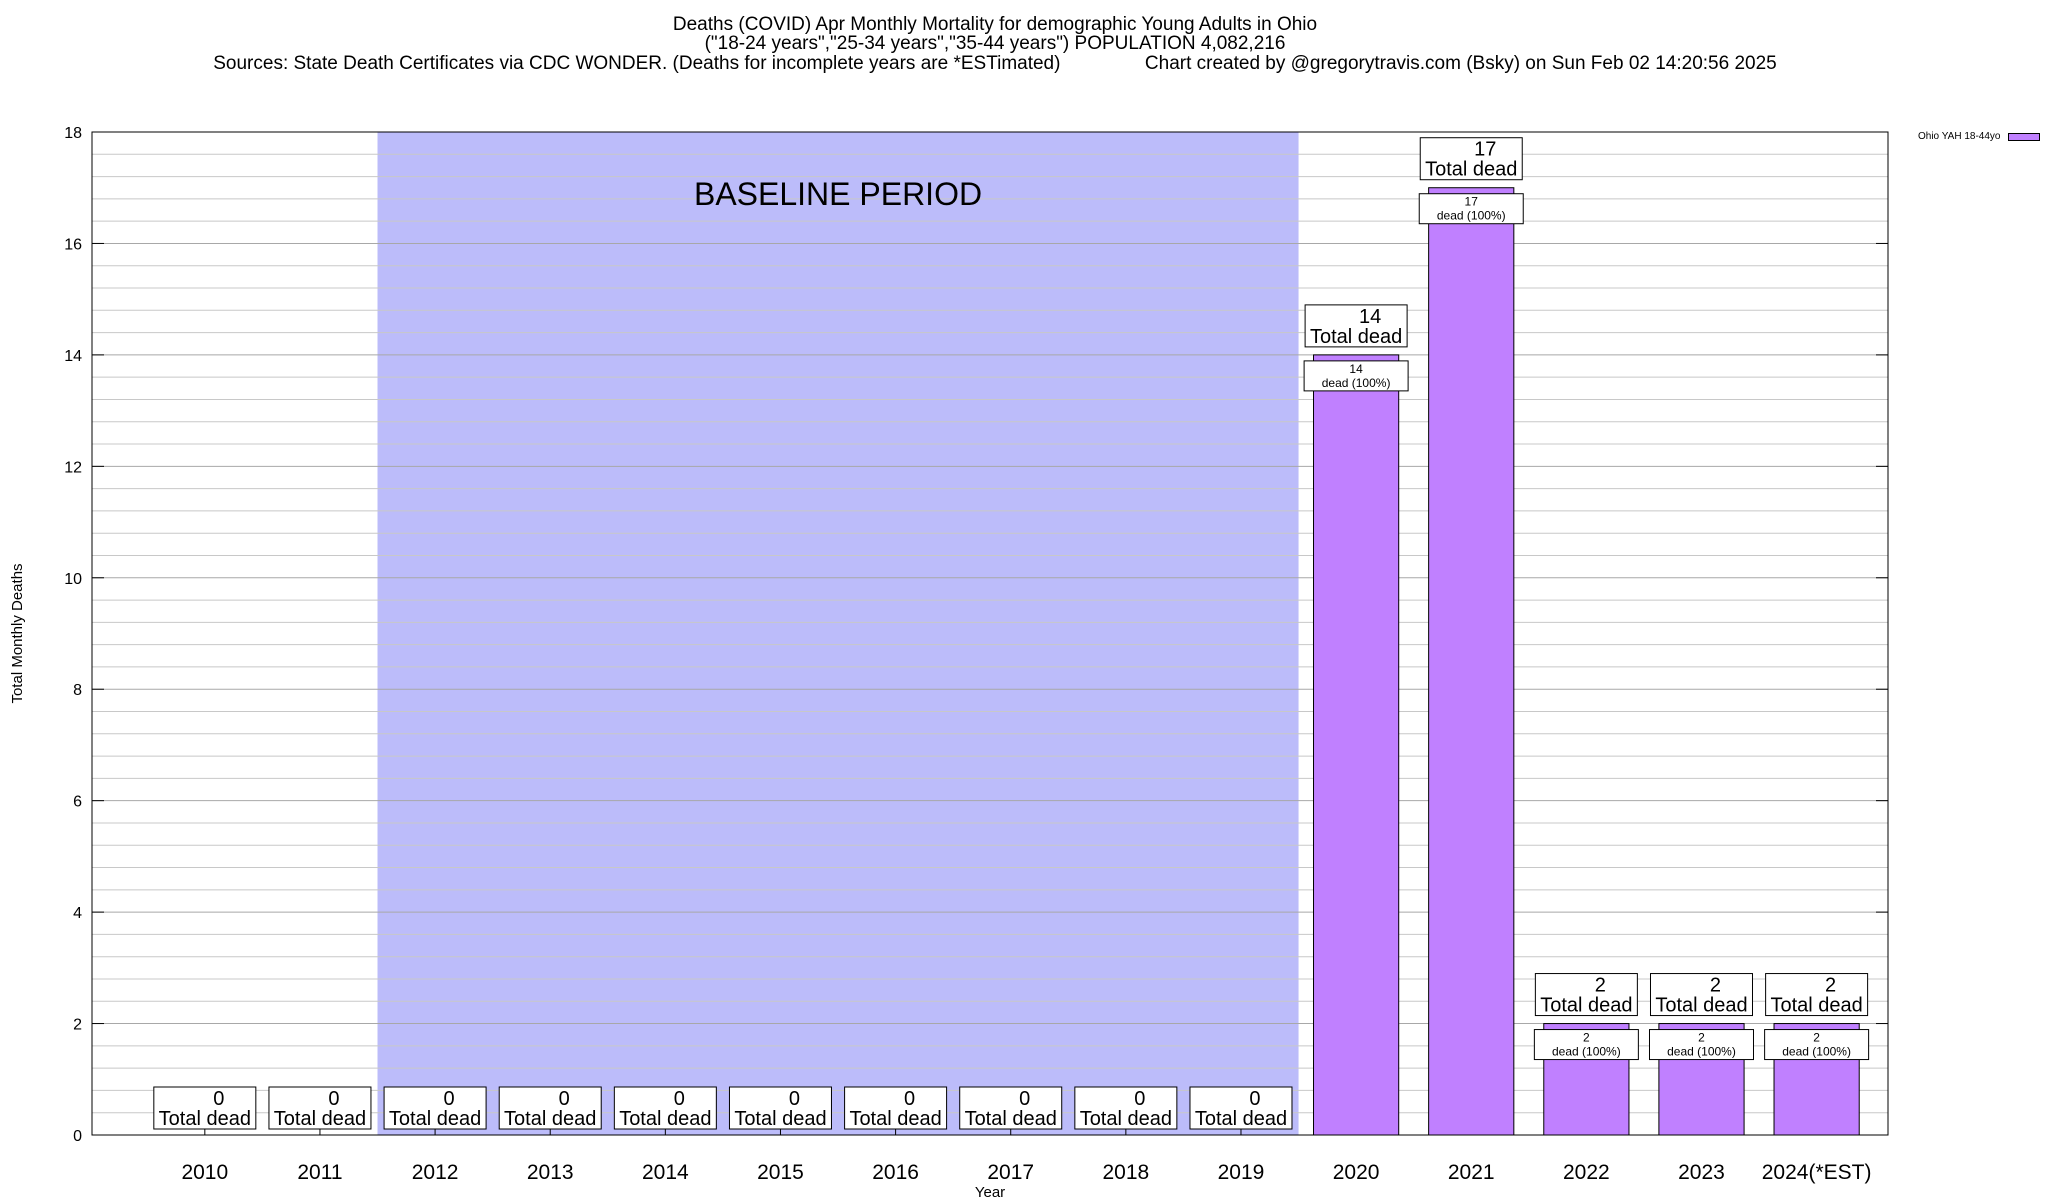 Image resolution: width=2048 pixels, height=1200 pixels. What do you see at coordinates (1485, 150) in the screenshot?
I see `bar-total-label-value: 17` at bounding box center [1485, 150].